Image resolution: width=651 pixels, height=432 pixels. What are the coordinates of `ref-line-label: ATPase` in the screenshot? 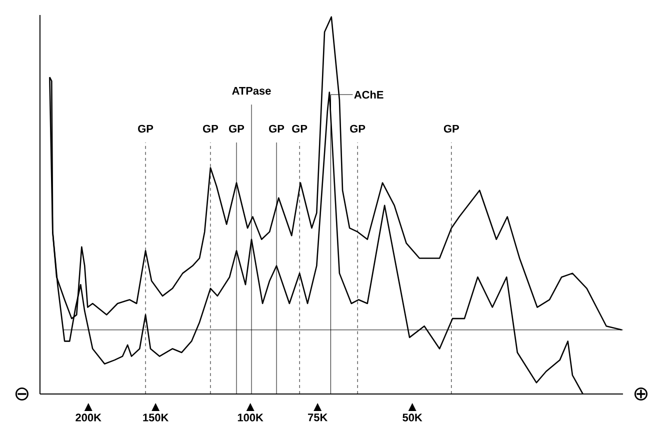 It's located at (251, 91).